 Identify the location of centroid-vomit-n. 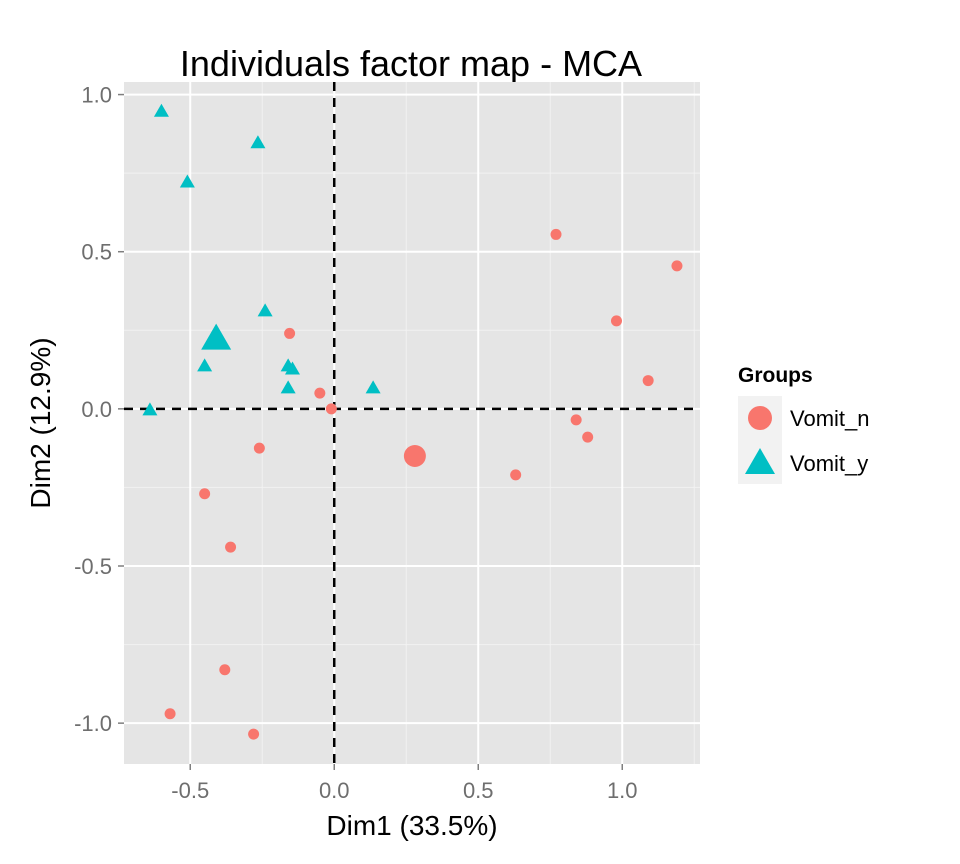
(414, 456).